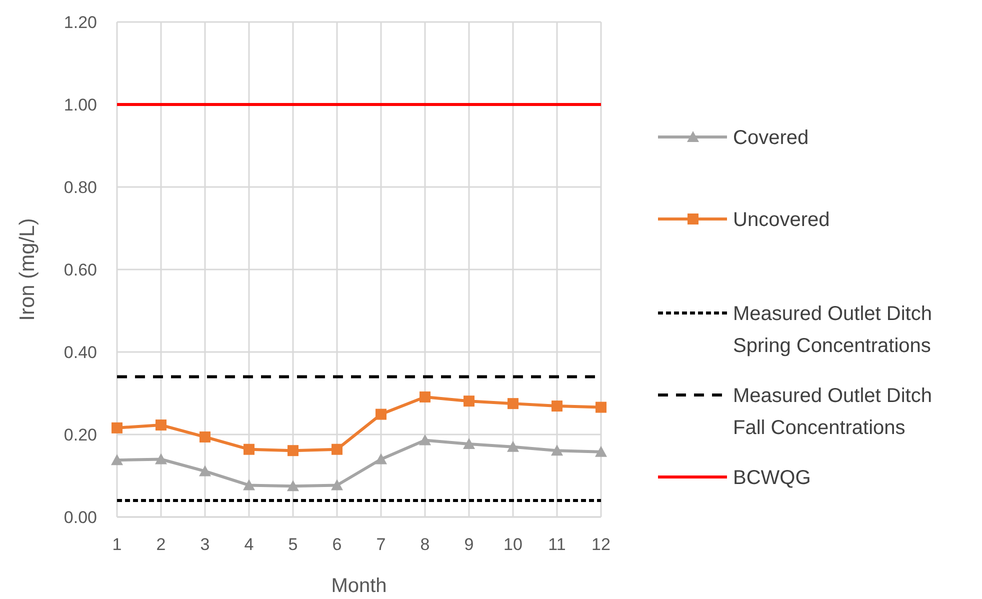  I want to click on x-tick-label: 3, so click(205, 544).